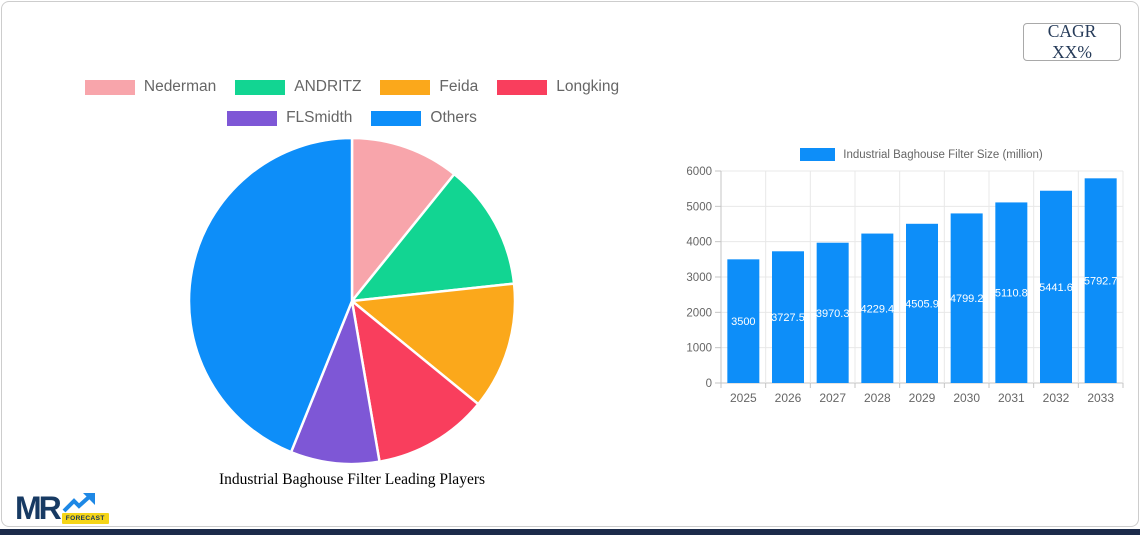  I want to click on pie-slice-feida, so click(433, 344).